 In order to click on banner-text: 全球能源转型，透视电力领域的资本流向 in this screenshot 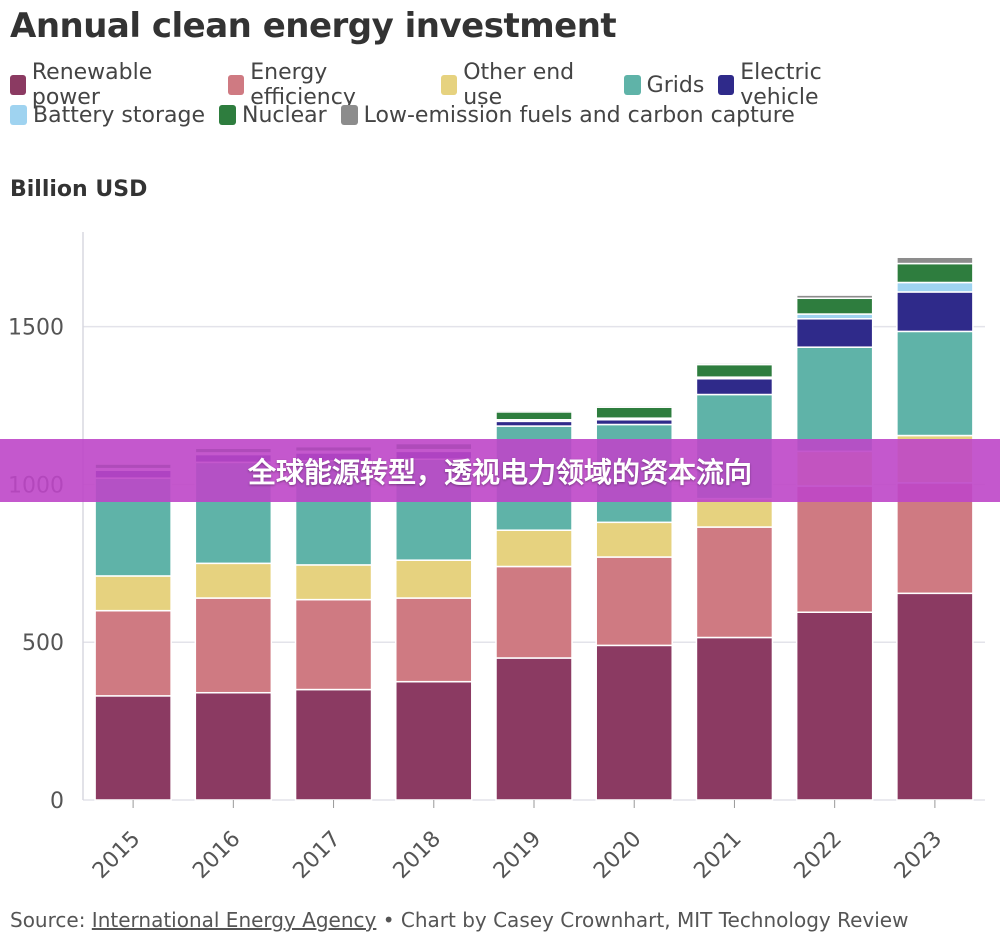, I will do `click(499, 472)`.